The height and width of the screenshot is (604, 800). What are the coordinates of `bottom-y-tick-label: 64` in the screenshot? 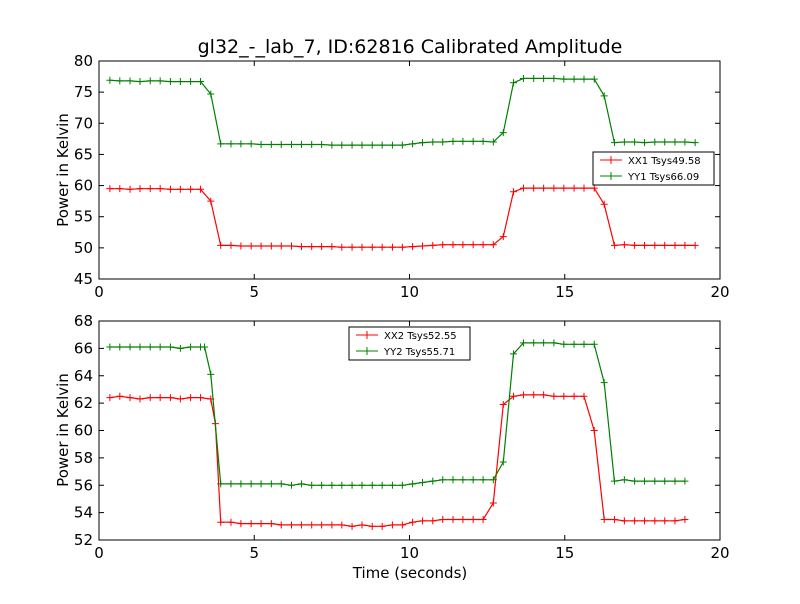 It's located at (83, 376).